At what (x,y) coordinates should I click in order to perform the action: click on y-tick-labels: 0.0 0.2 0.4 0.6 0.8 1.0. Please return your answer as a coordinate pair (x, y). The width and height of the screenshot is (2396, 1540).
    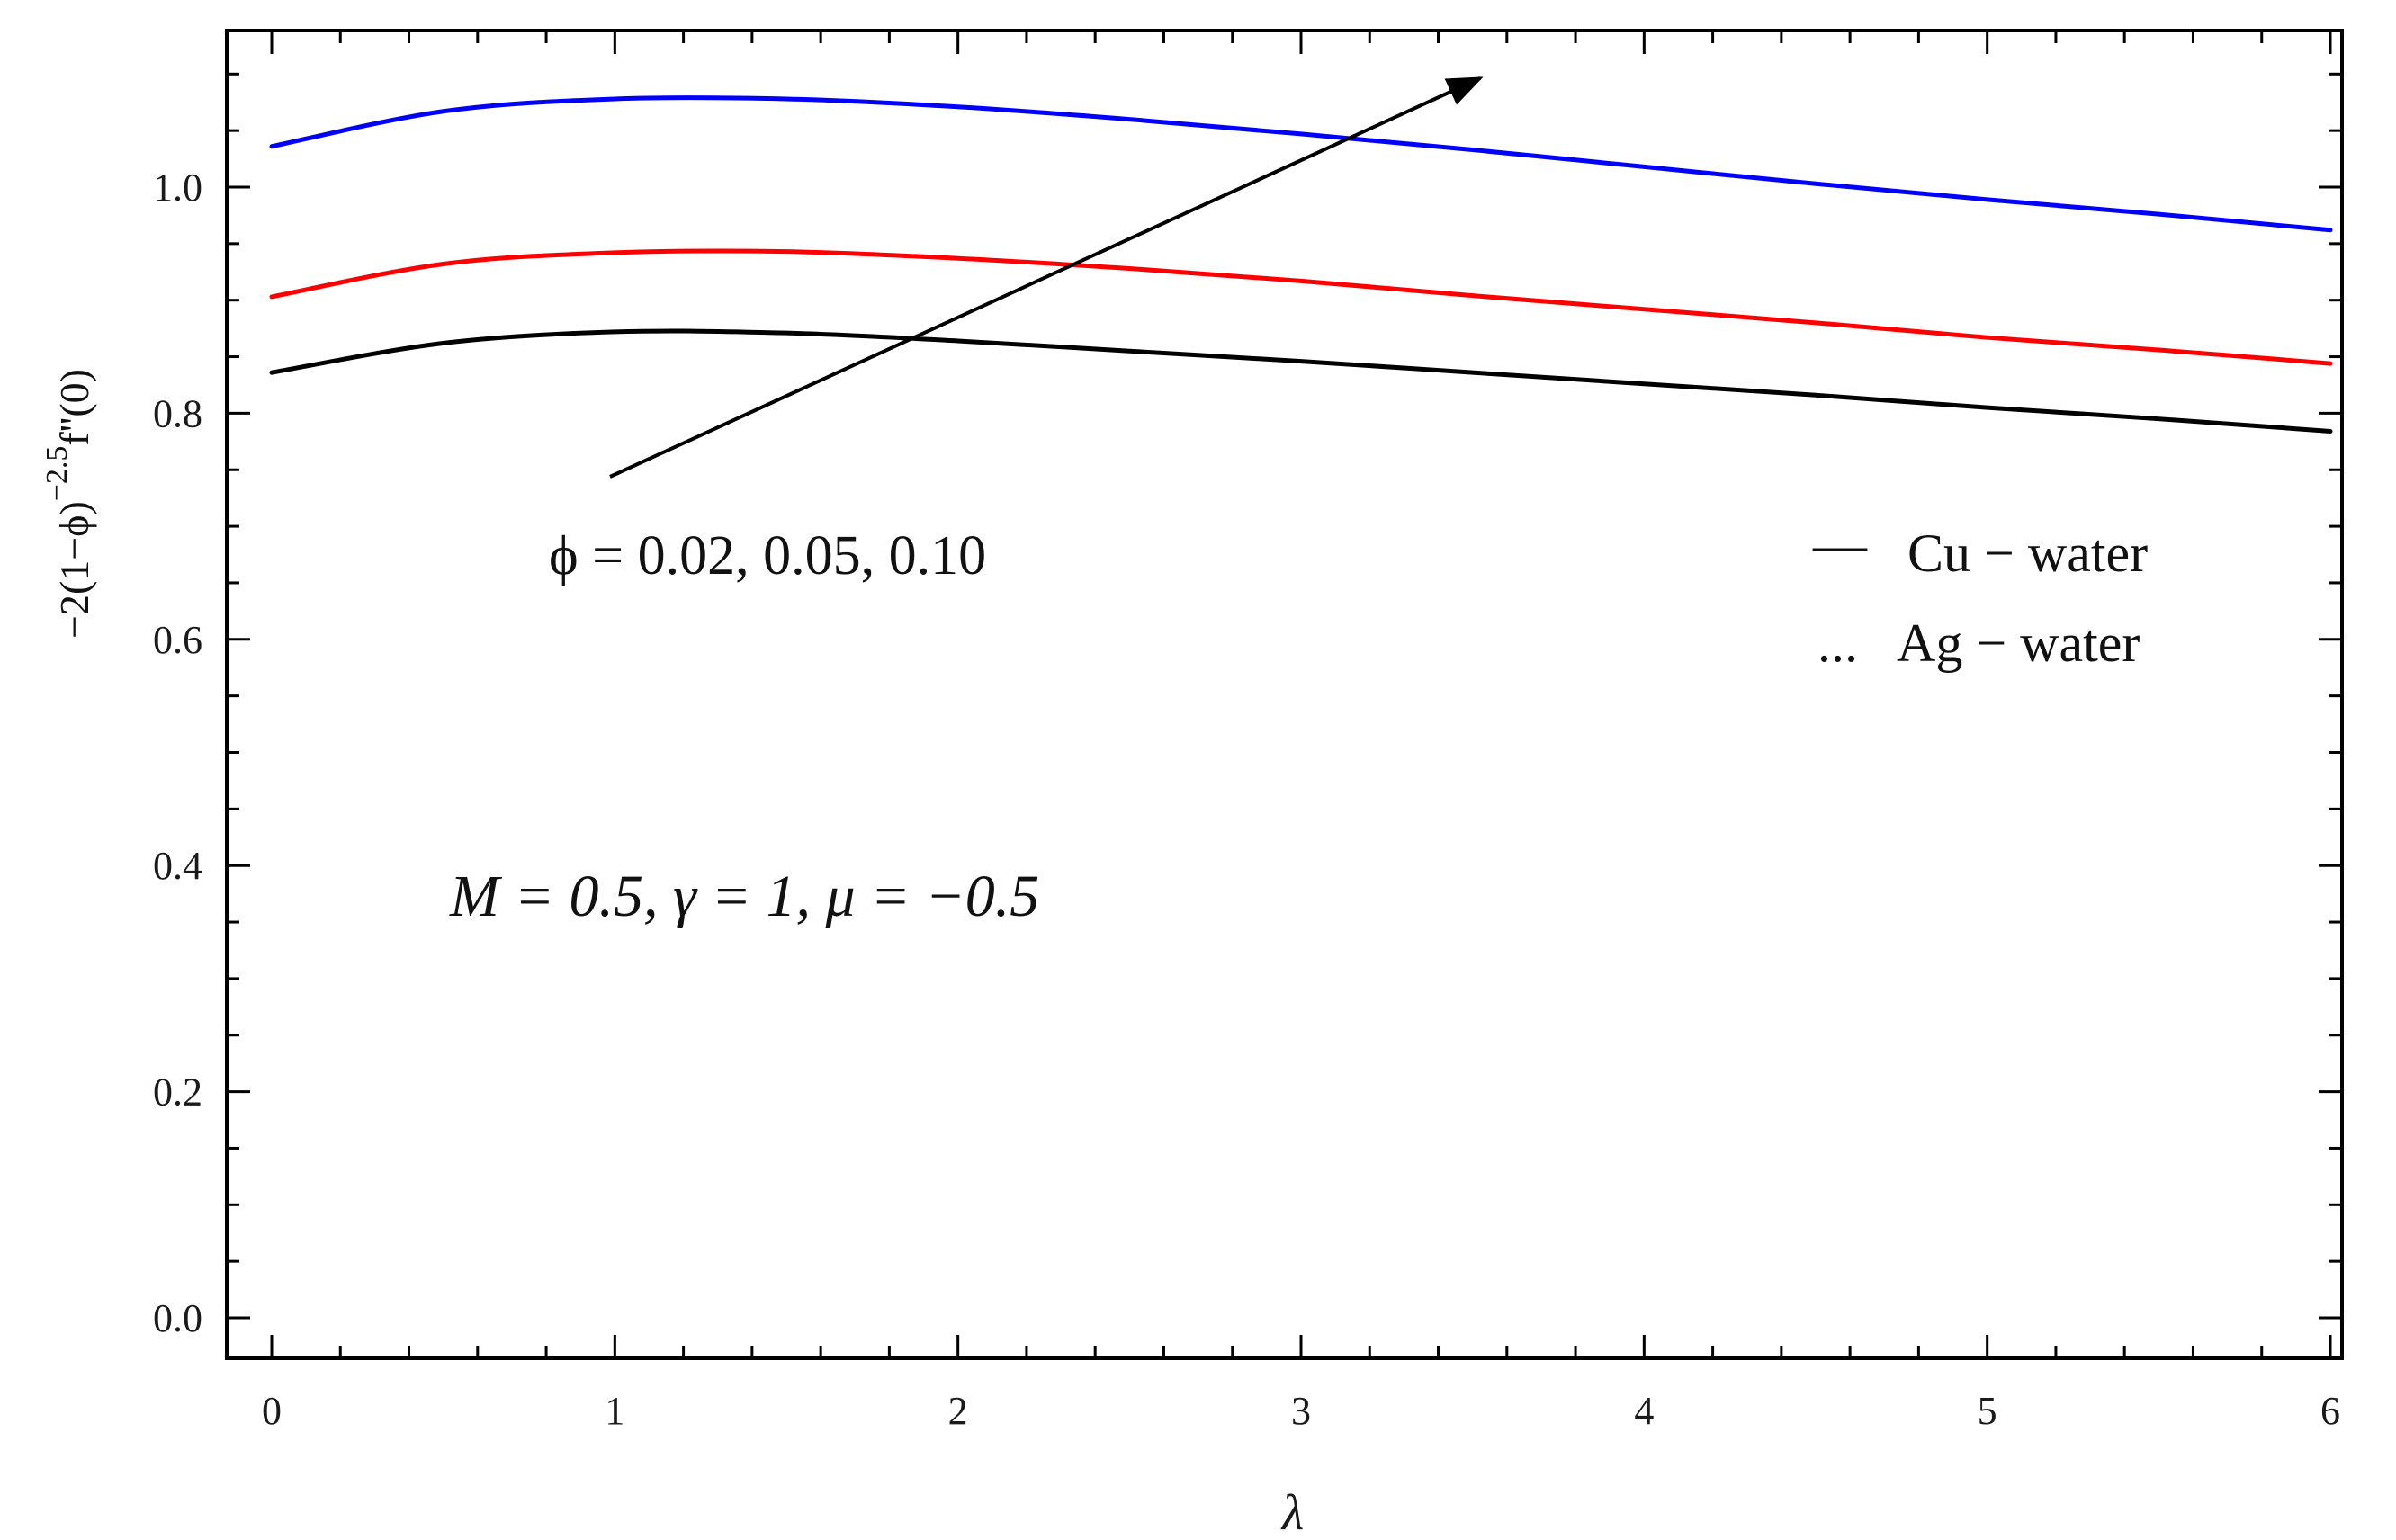
    Looking at the image, I should click on (177, 753).